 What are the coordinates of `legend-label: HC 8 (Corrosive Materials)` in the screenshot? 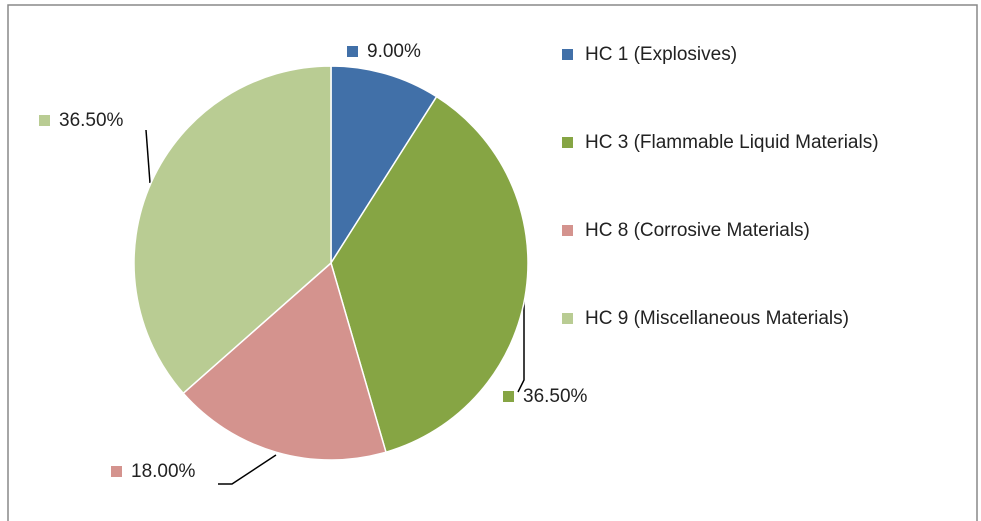 It's located at (697, 230).